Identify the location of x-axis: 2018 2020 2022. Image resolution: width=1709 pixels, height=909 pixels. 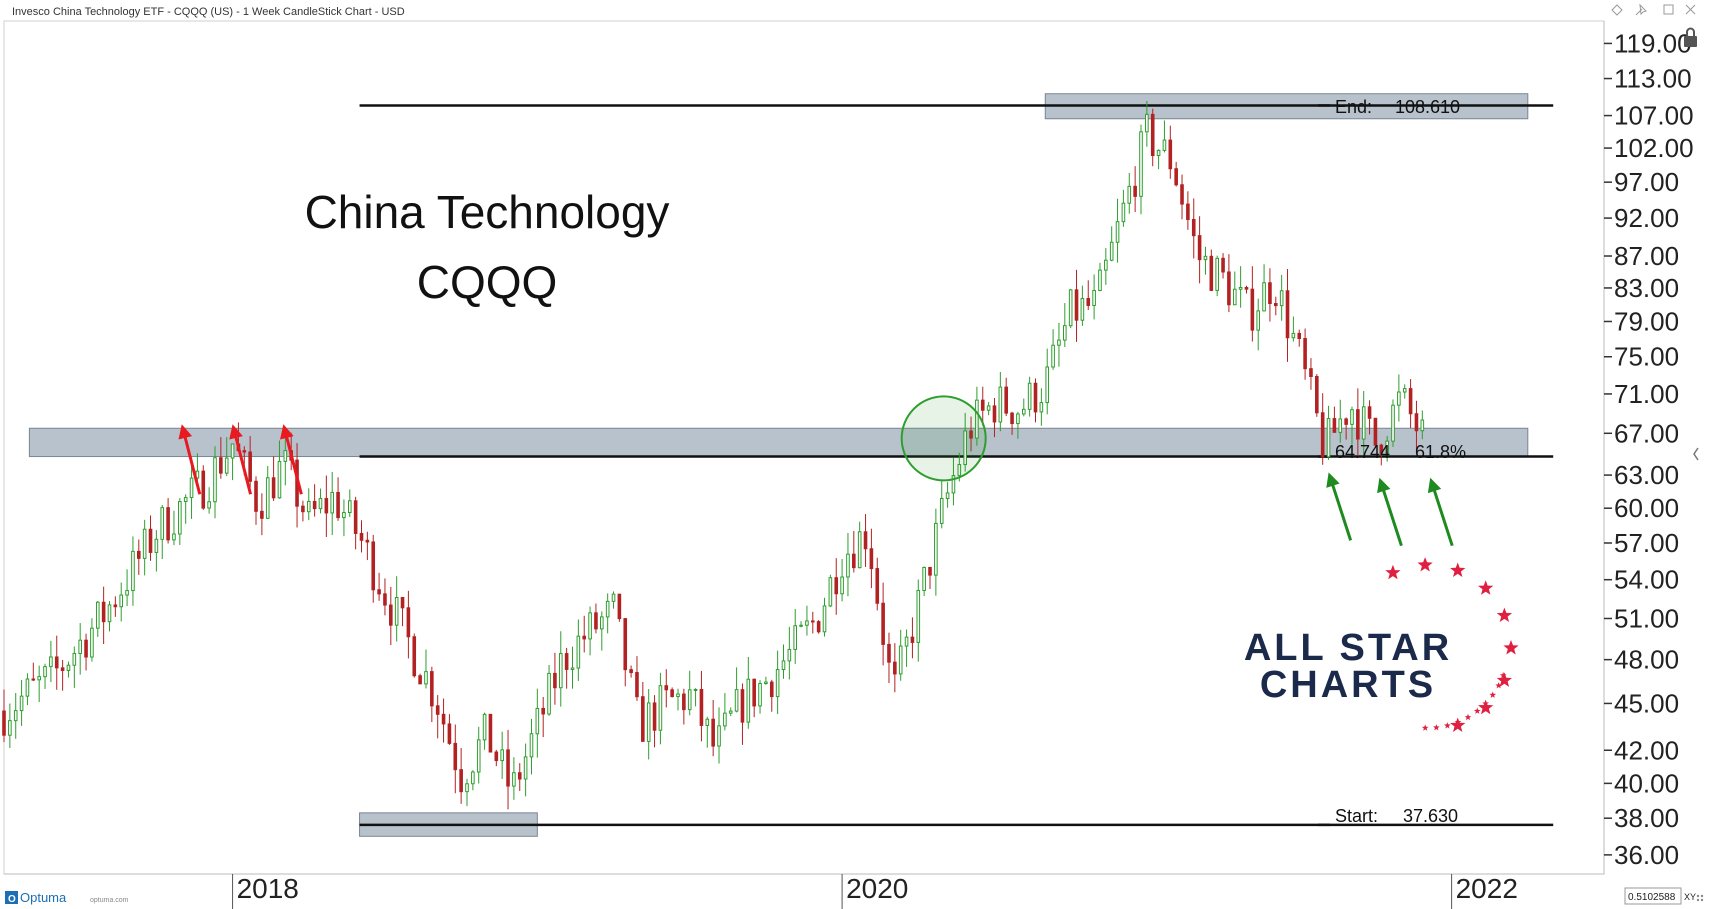
(875, 891).